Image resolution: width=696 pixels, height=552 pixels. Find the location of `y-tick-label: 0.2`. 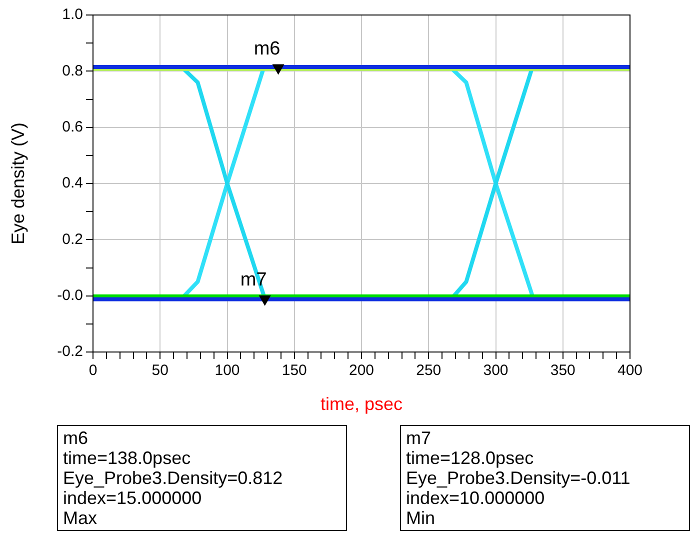

y-tick-label: 0.2 is located at coordinates (72, 239).